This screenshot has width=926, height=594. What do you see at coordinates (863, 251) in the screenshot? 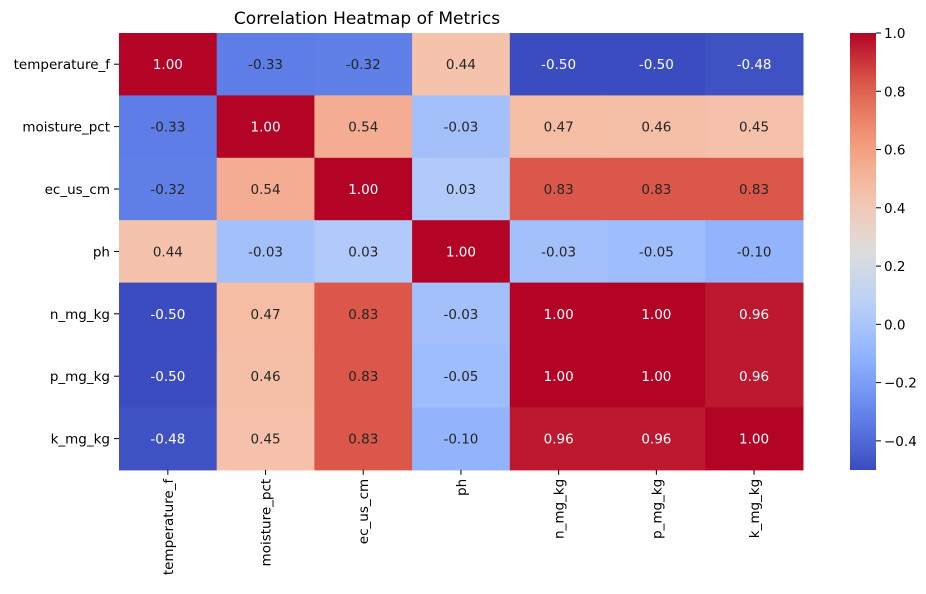
I see `colorbar-gradient` at bounding box center [863, 251].